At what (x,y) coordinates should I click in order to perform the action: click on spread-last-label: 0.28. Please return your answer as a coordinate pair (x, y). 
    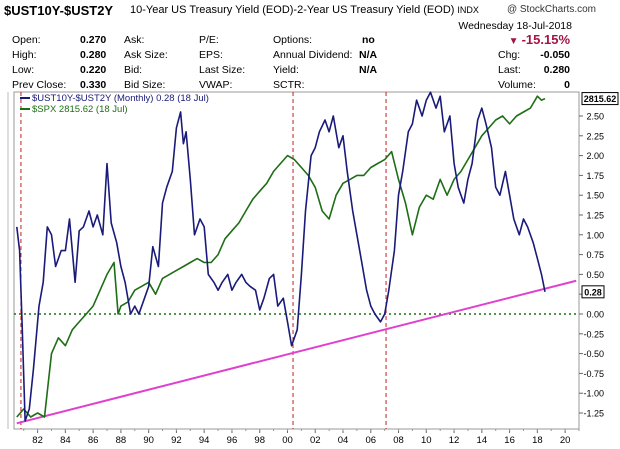
    Looking at the image, I should click on (593, 292).